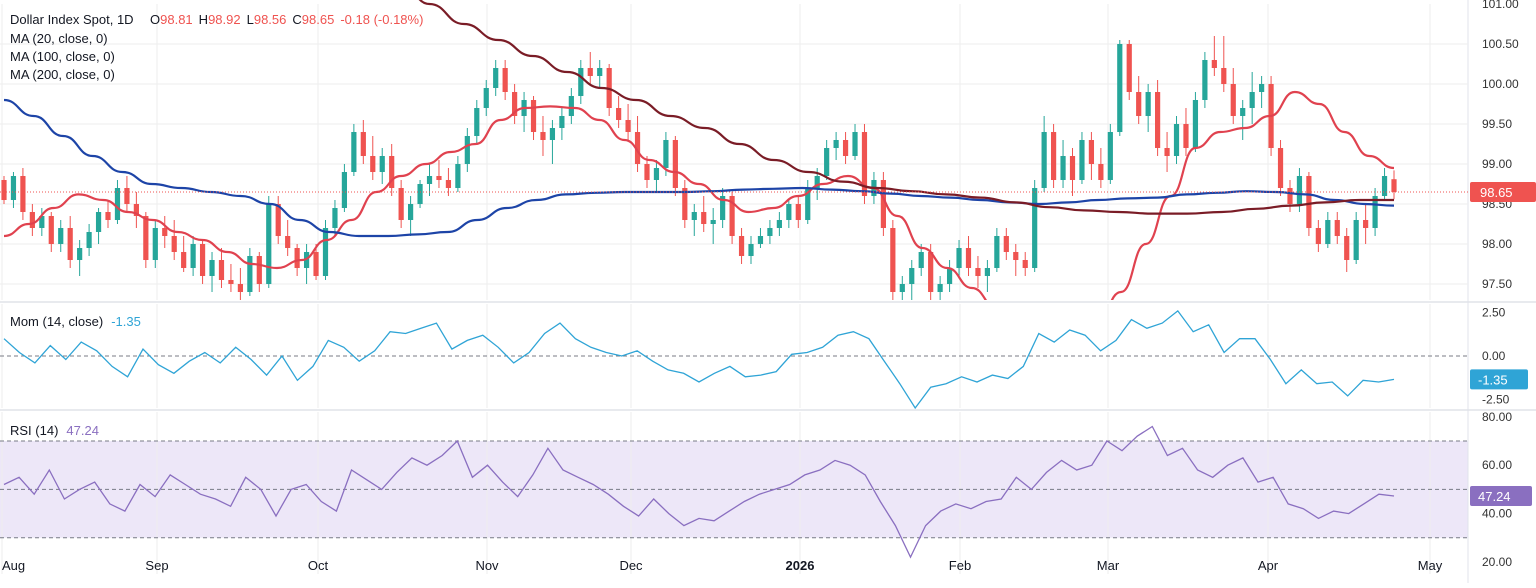 The image size is (1536, 588). Describe the element at coordinates (1497, 562) in the screenshot. I see `rsi-axis-tick: 20.00` at that location.